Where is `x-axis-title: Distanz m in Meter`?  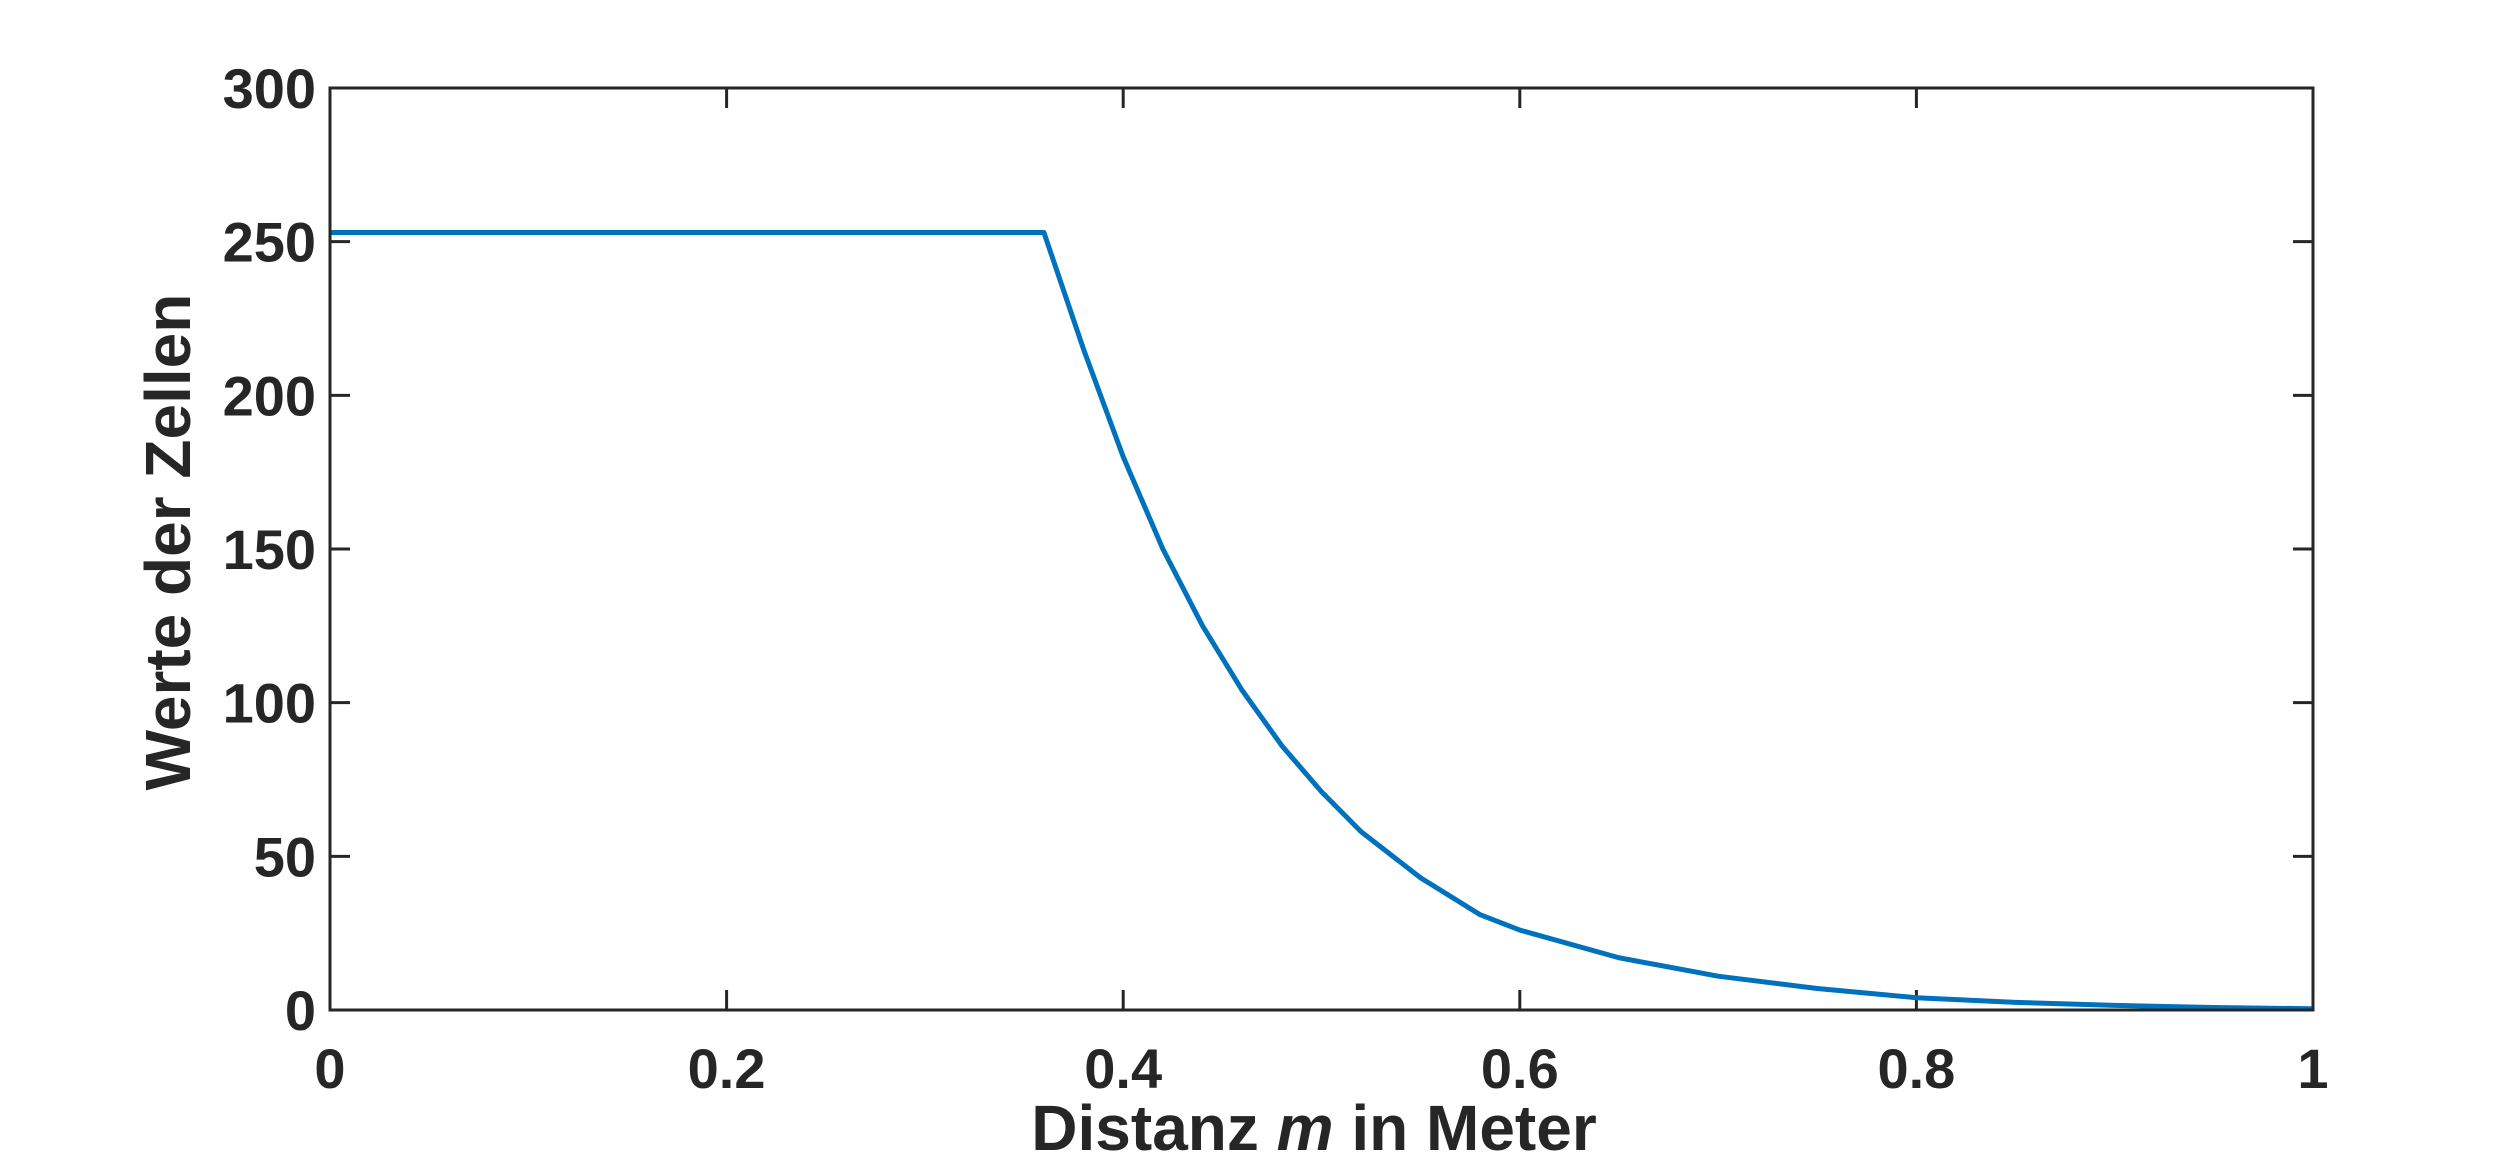
x-axis-title: Distanz m in Meter is located at coordinates (1313, 1128).